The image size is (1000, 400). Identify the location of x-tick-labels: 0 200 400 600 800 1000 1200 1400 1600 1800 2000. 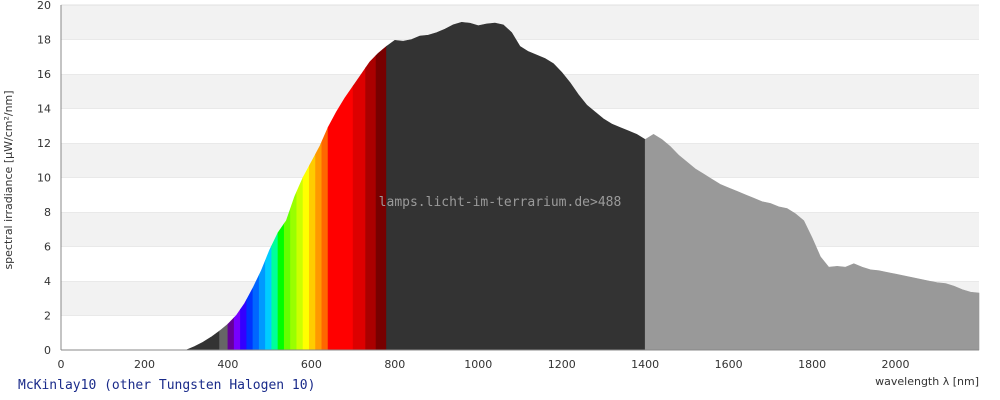
(484, 364).